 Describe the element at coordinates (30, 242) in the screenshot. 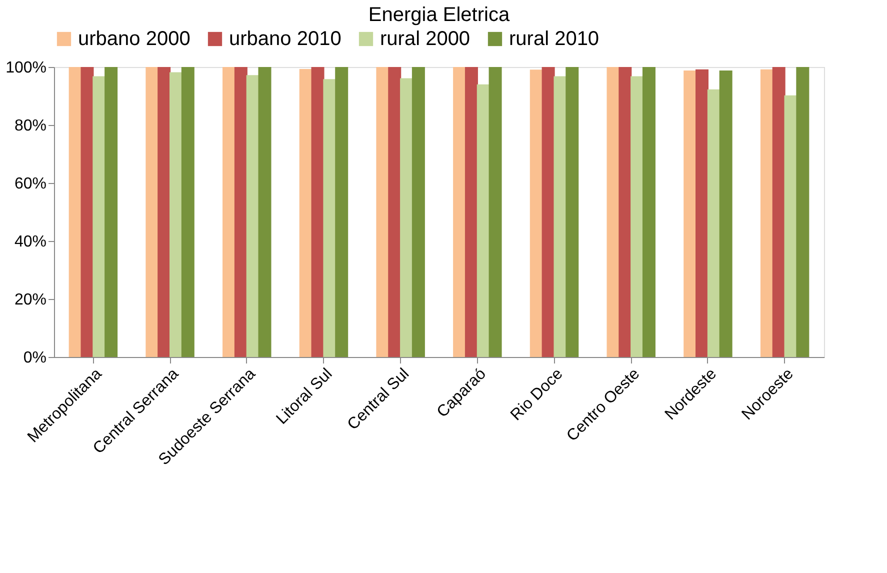

I see `y-tick-label: 40%` at that location.